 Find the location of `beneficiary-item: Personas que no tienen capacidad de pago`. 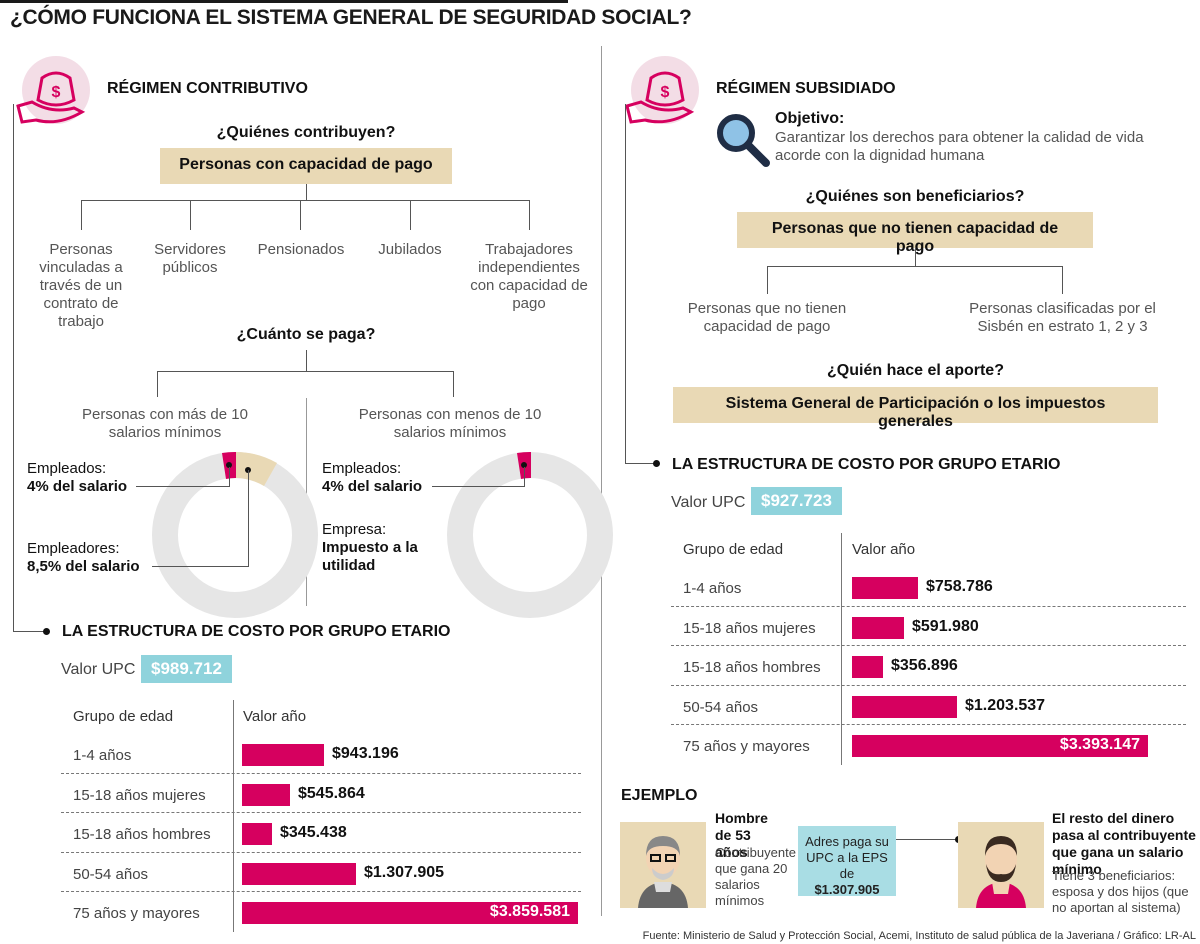

beneficiary-item: Personas que no tienen capacidad de pago is located at coordinates (767, 317).